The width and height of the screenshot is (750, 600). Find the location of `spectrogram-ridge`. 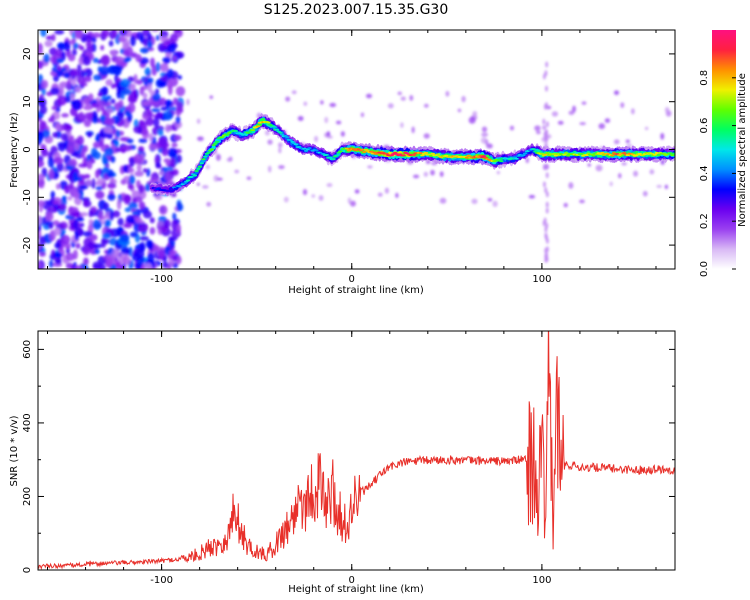

spectrogram-ridge is located at coordinates (412, 155).